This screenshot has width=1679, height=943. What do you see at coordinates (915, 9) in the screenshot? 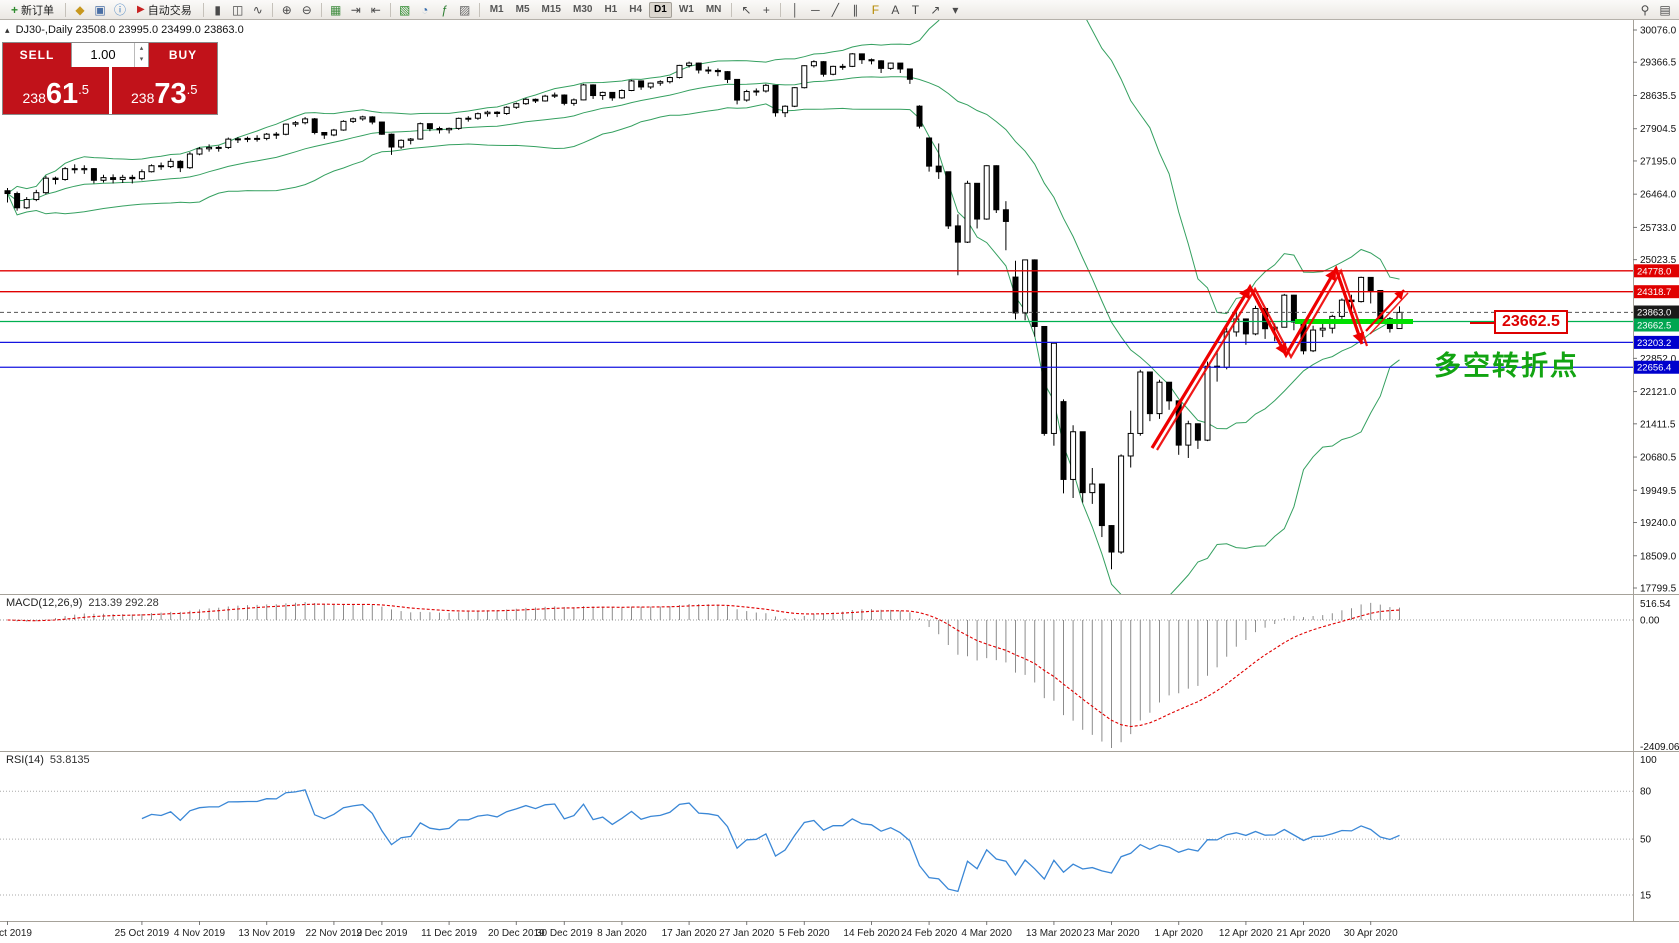
I see `label-icon: T` at bounding box center [915, 9].